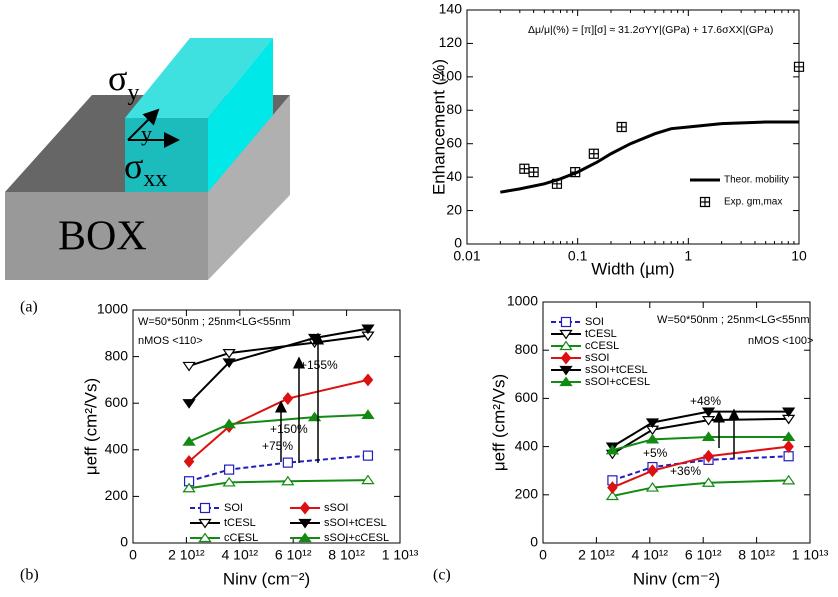 The height and width of the screenshot is (597, 838). I want to click on y-tick-label: 20, so click(454, 209).